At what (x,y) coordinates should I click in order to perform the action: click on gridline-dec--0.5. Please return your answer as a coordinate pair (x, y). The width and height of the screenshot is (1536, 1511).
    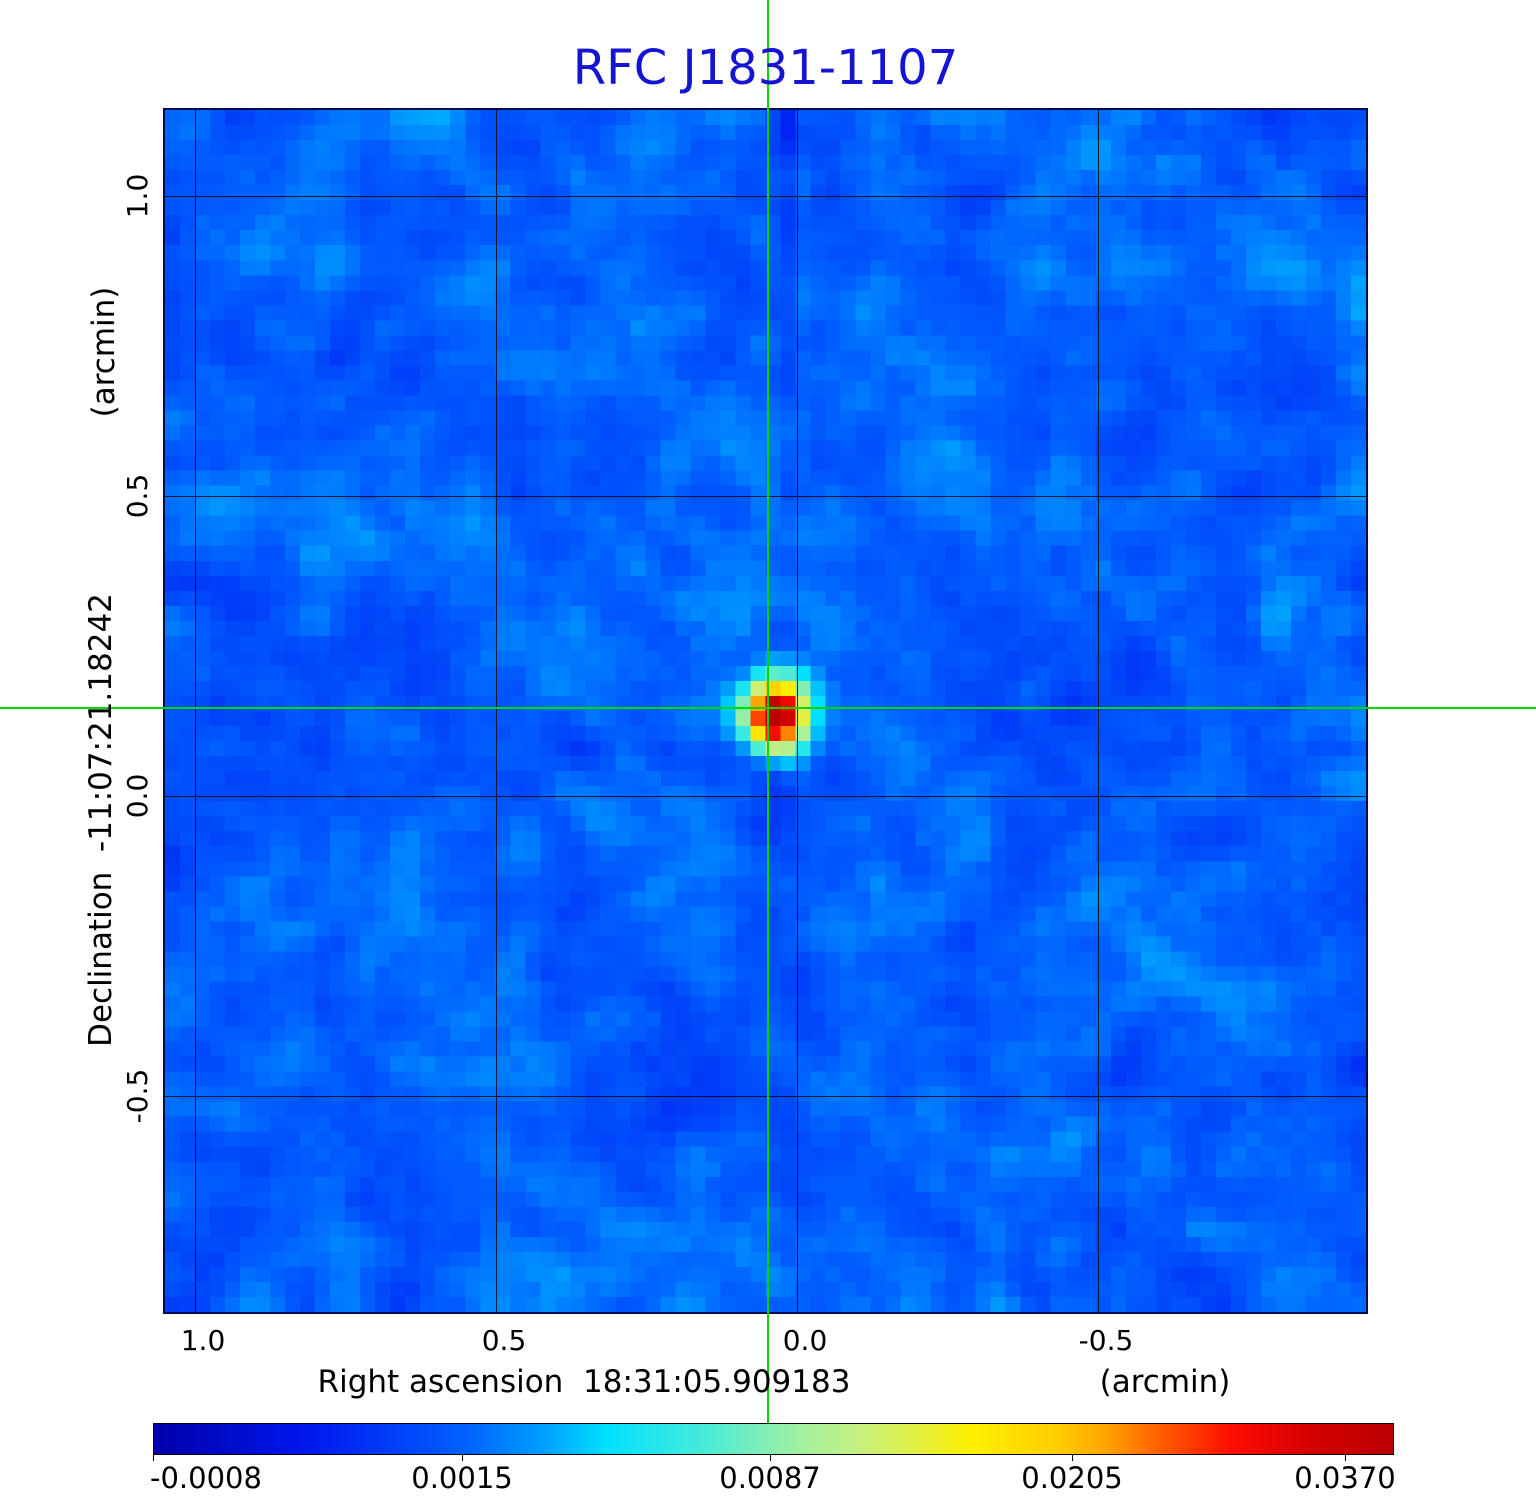
    Looking at the image, I should click on (765, 1096).